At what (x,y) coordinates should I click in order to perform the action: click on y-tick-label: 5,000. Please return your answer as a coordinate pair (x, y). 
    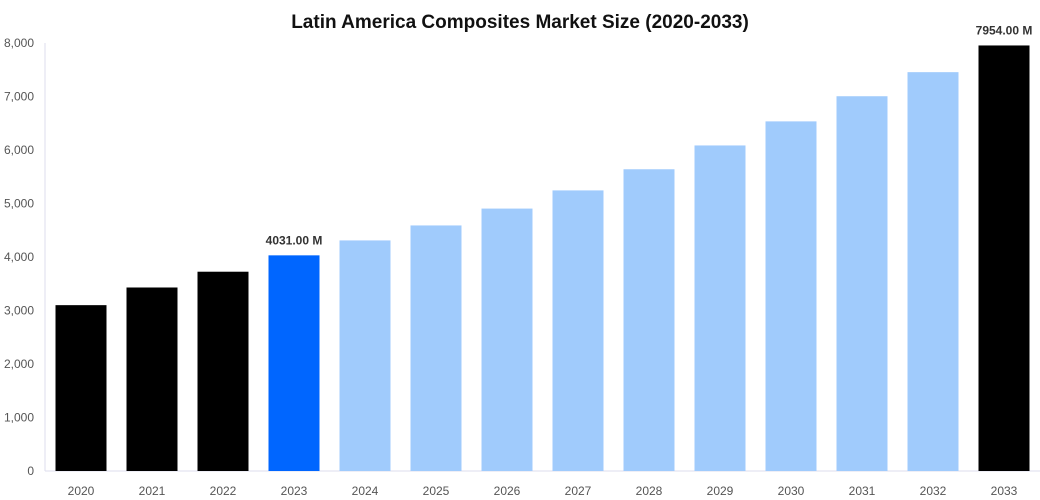
    Looking at the image, I should click on (19, 204).